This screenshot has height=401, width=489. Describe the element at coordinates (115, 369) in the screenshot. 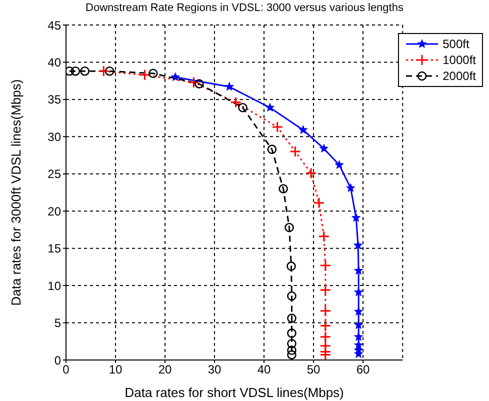

I see `x-tick-label: 10` at that location.